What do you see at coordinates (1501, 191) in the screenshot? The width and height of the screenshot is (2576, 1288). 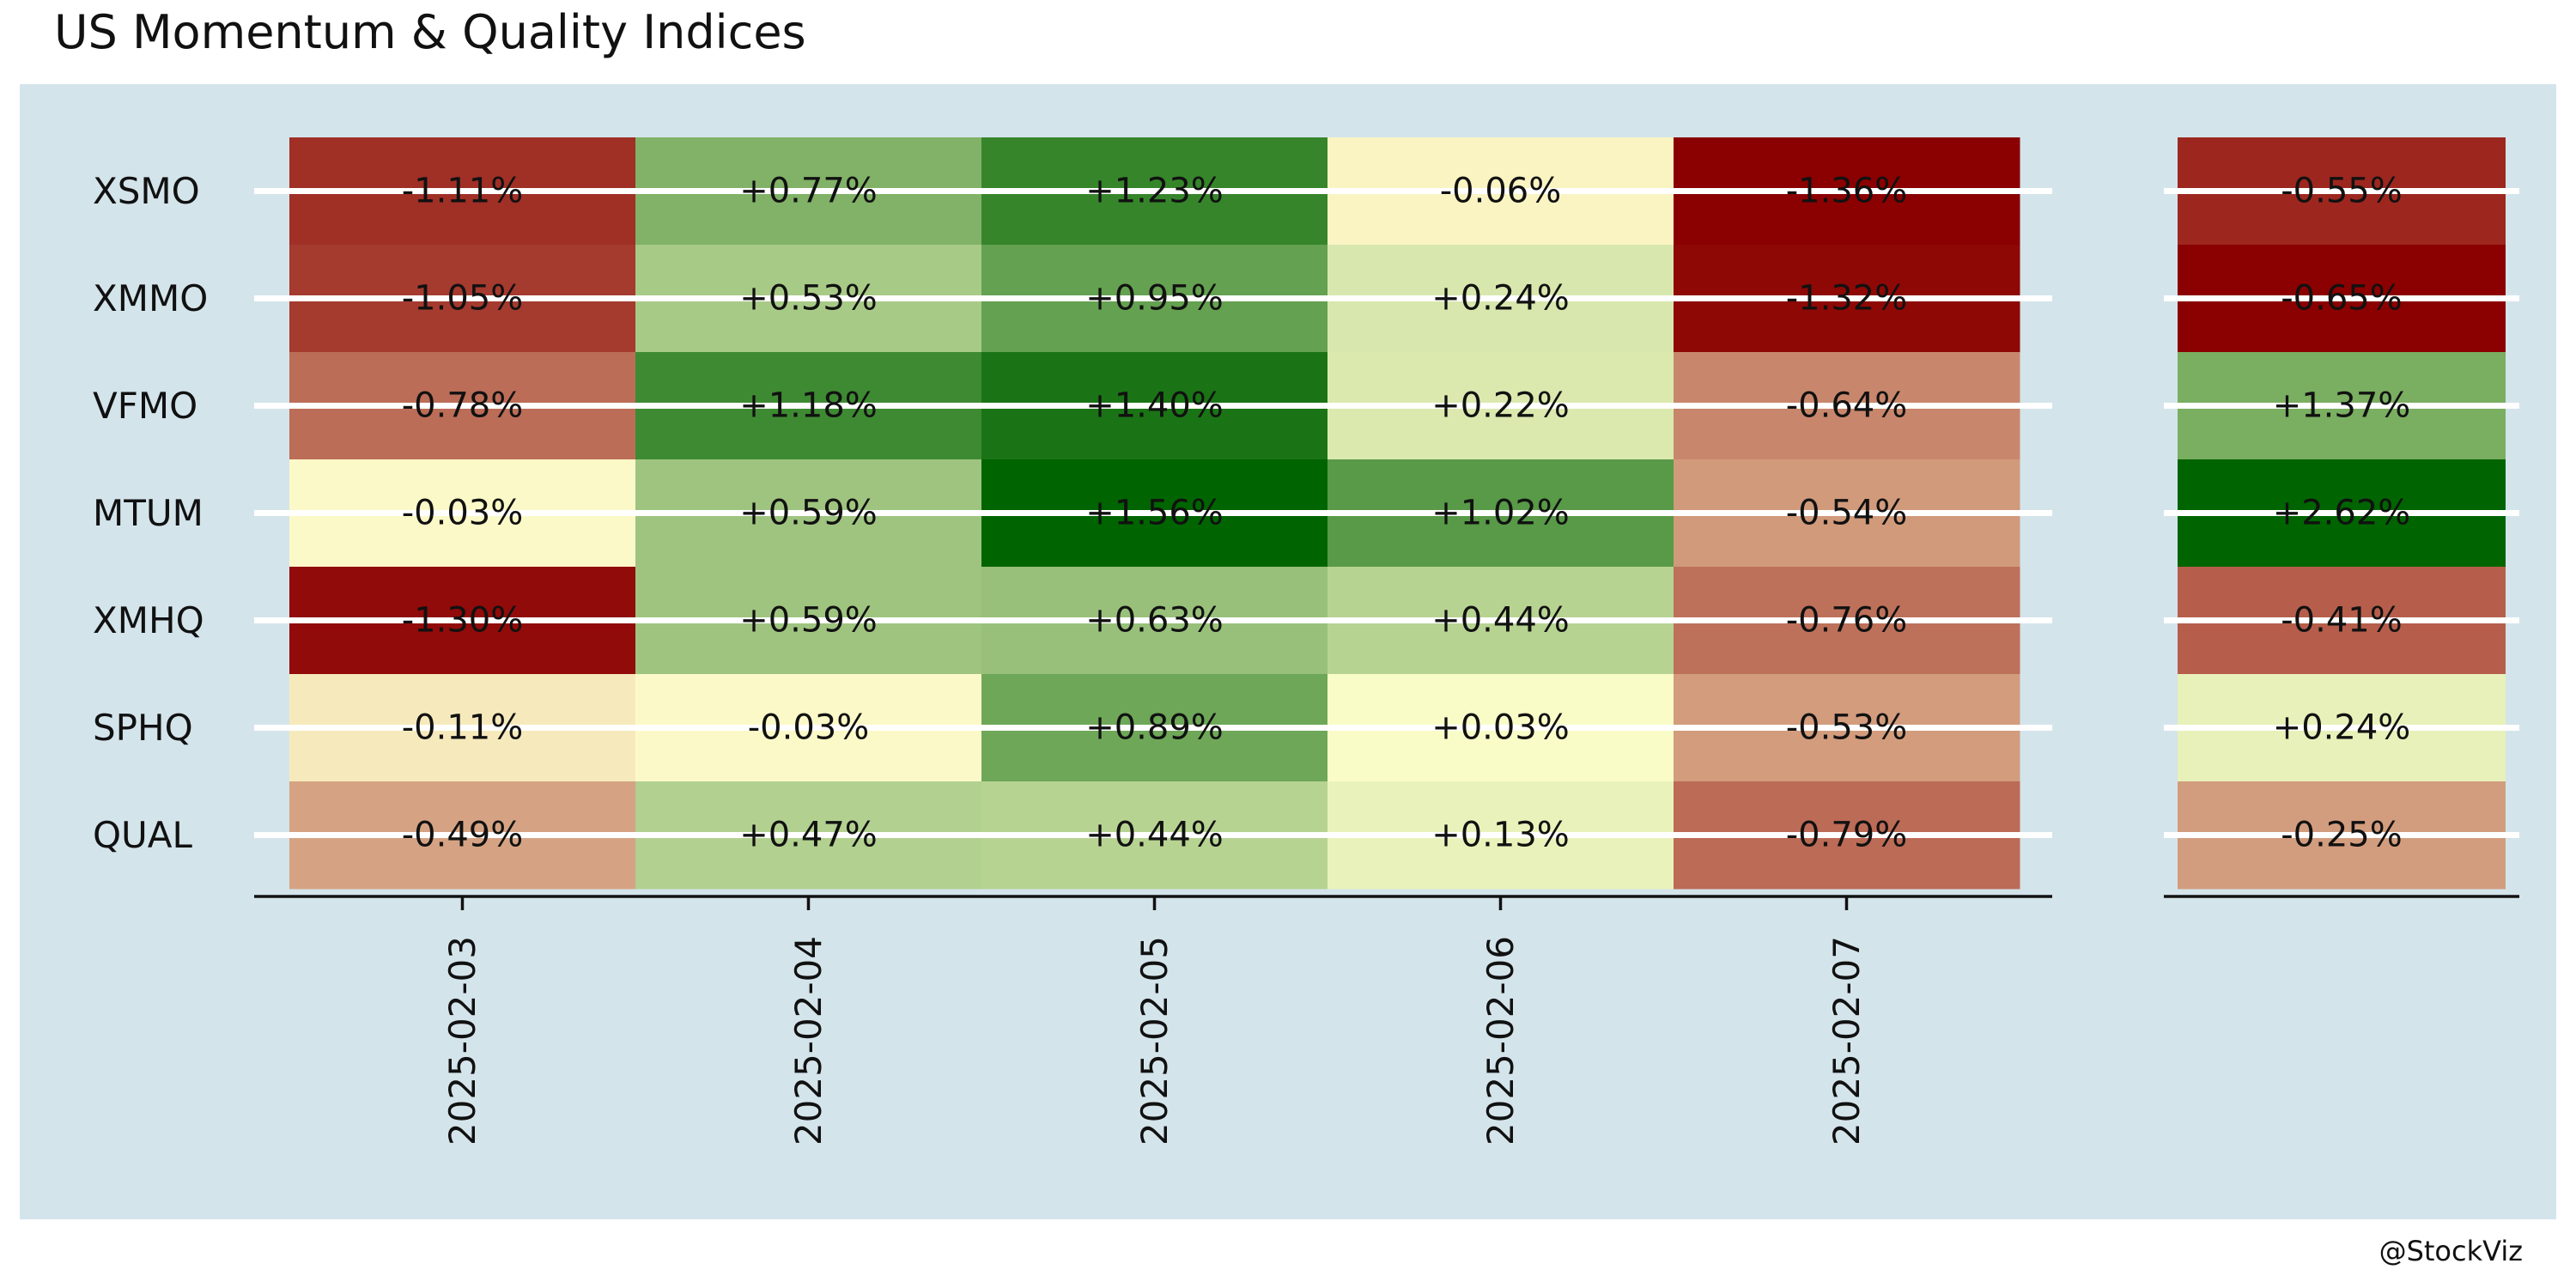 I see `cell-label: -0.06%` at bounding box center [1501, 191].